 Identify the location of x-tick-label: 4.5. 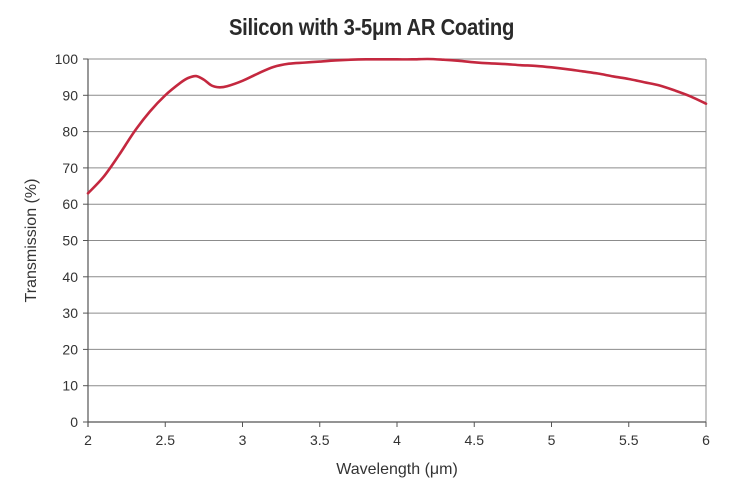
(475, 440).